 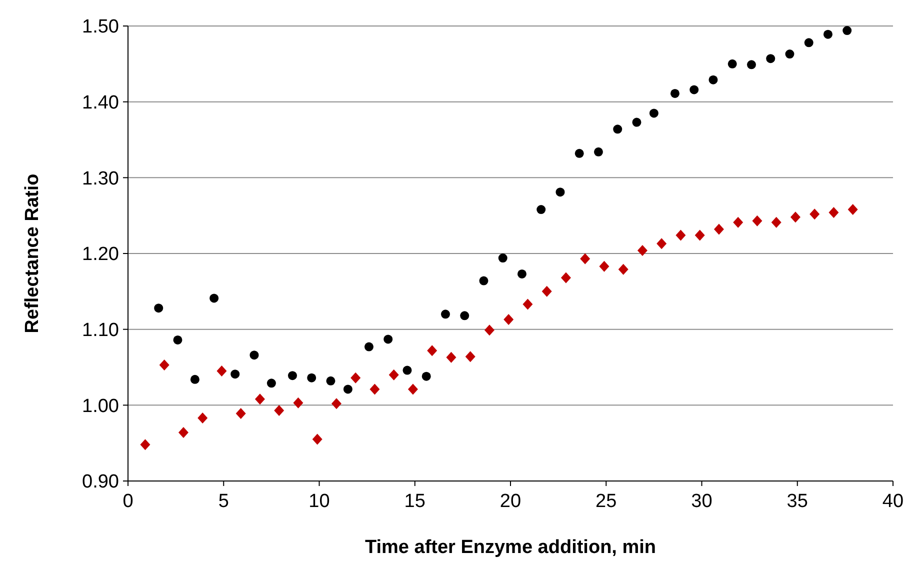 I want to click on x-tick-label: 15, so click(x=415, y=501).